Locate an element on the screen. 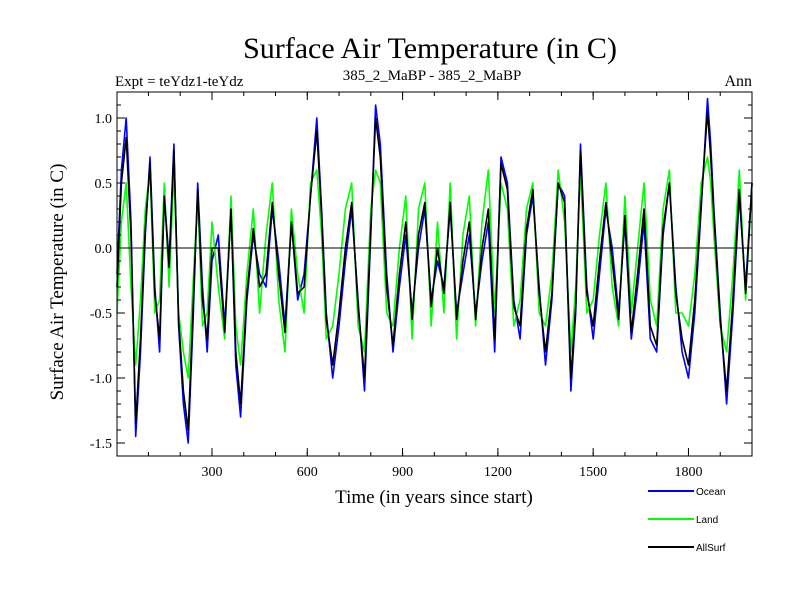  y-tick-label: -1.0 is located at coordinates (101, 379).